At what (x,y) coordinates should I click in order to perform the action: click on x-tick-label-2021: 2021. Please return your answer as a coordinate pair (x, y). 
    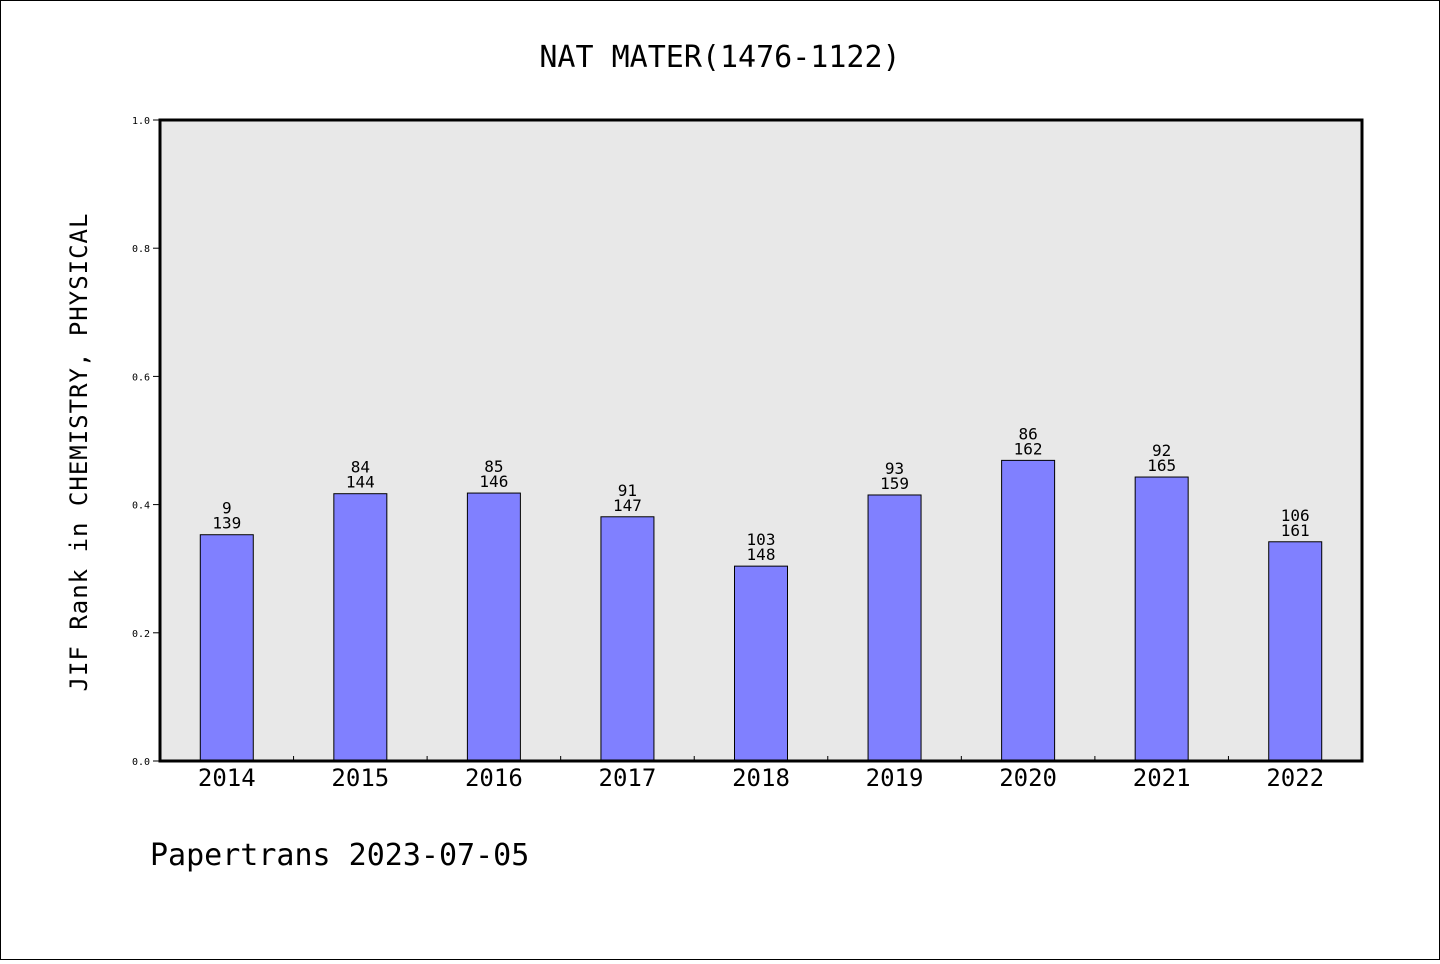
    Looking at the image, I should click on (1162, 778).